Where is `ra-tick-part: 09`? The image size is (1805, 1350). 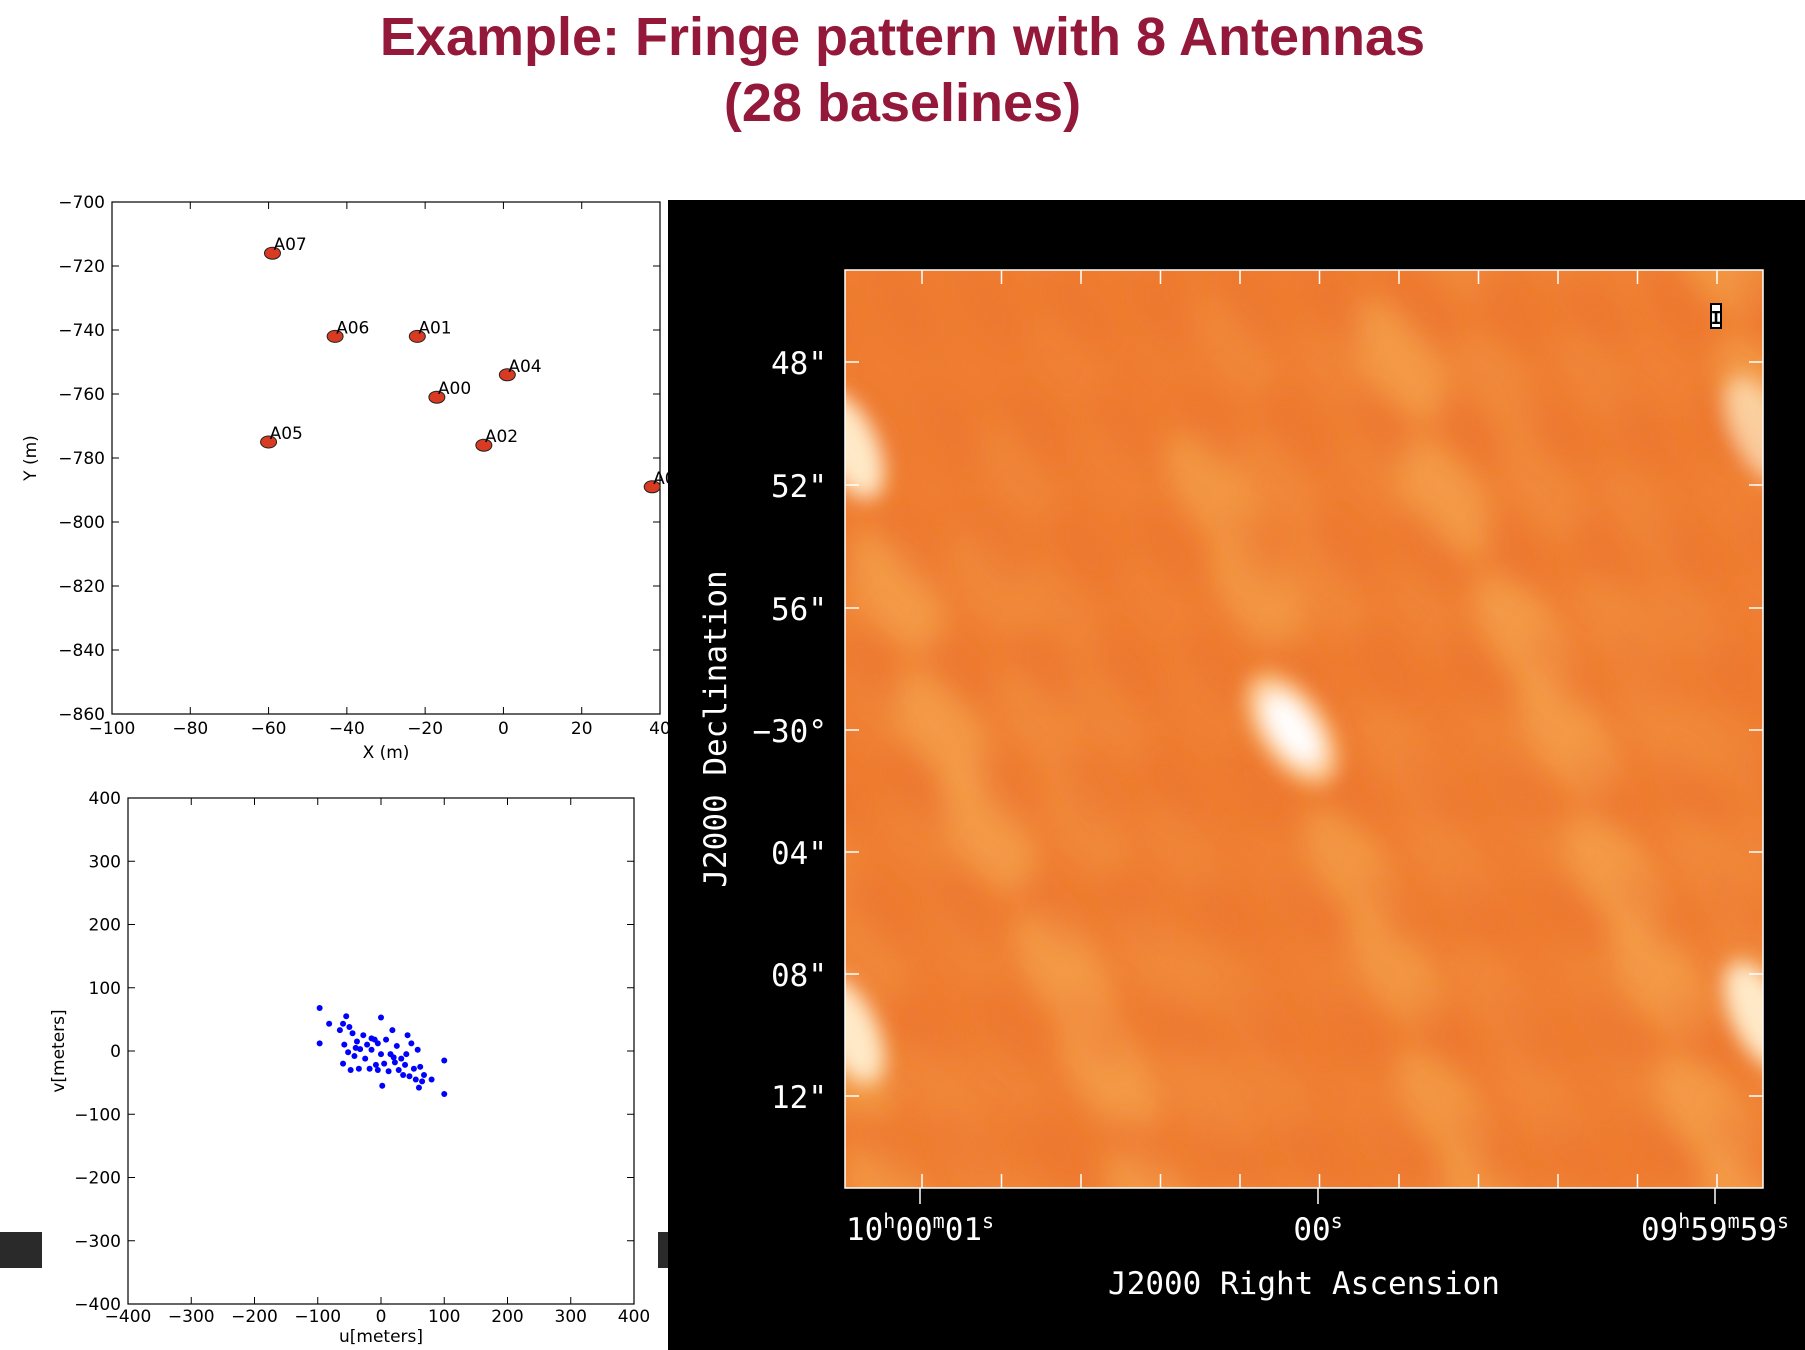
ra-tick-part: 09 is located at coordinates (1659, 1230).